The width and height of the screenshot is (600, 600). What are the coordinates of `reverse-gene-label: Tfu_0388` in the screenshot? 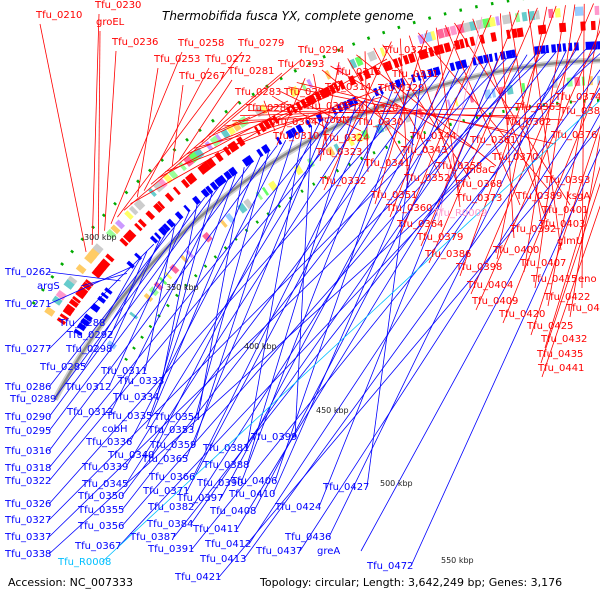 It's located at (225, 465).